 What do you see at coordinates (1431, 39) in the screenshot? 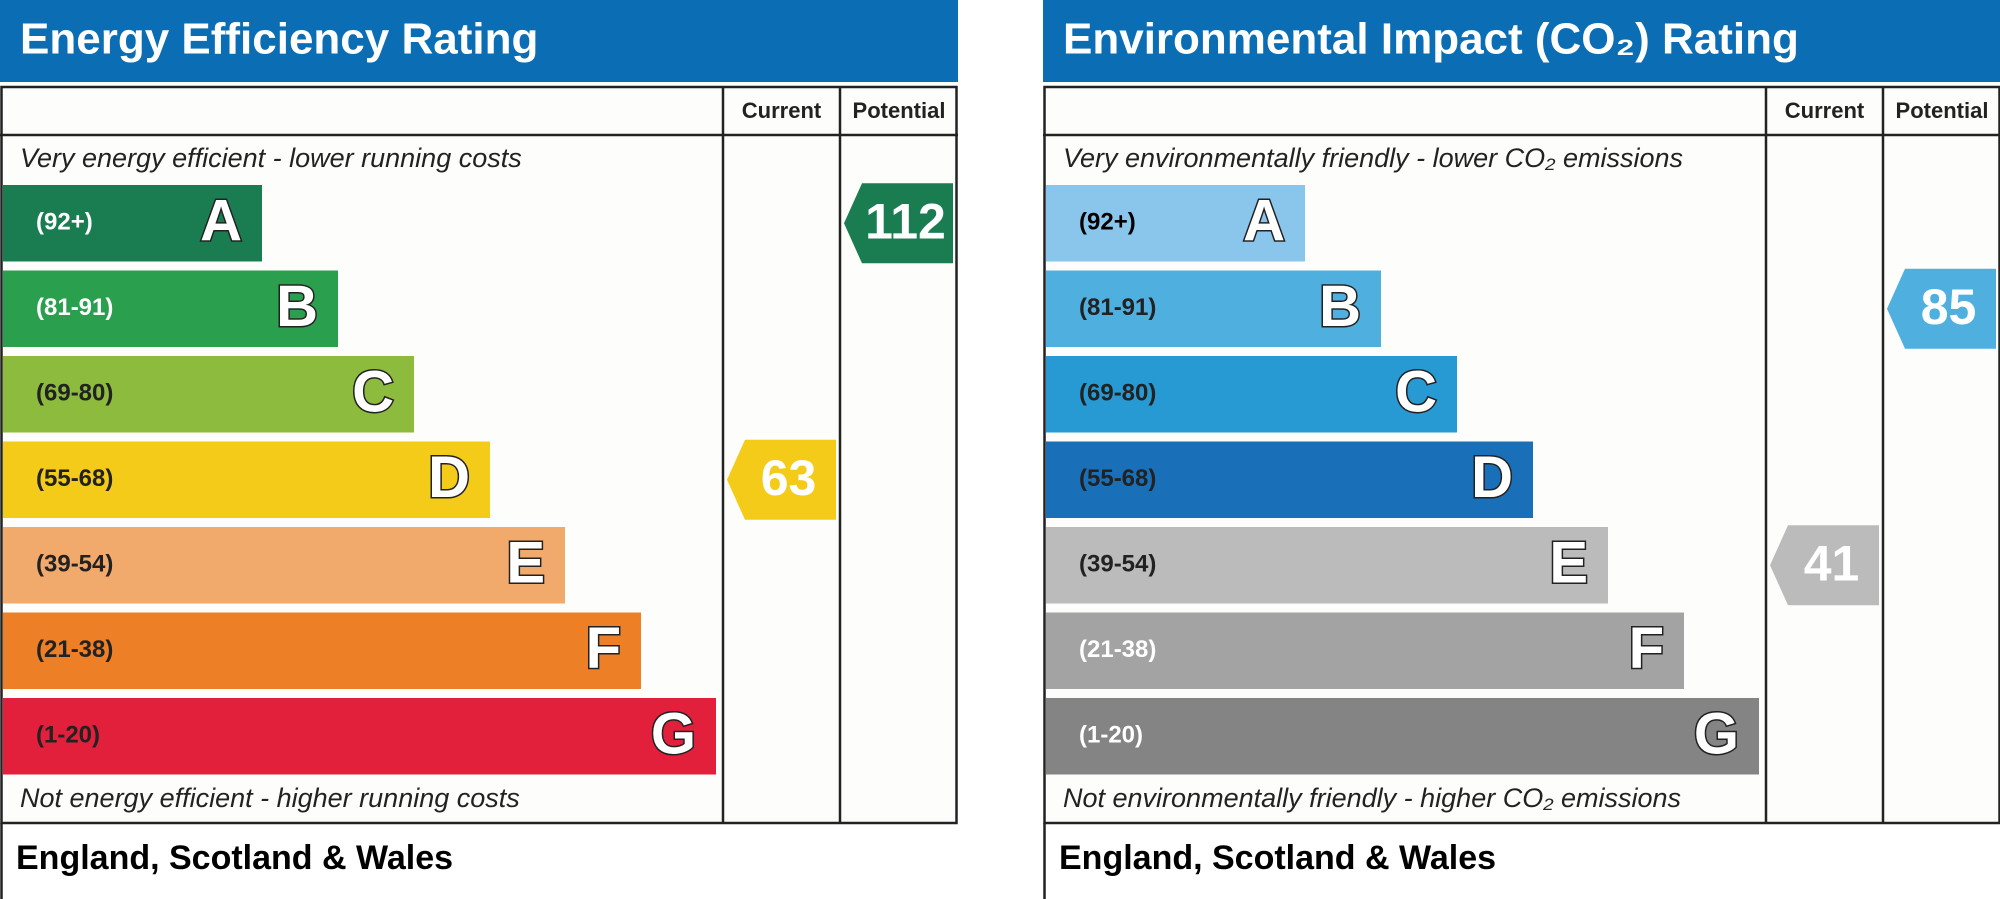
I see `panel-title: Environmental Impact (CO₂) Rating` at bounding box center [1431, 39].